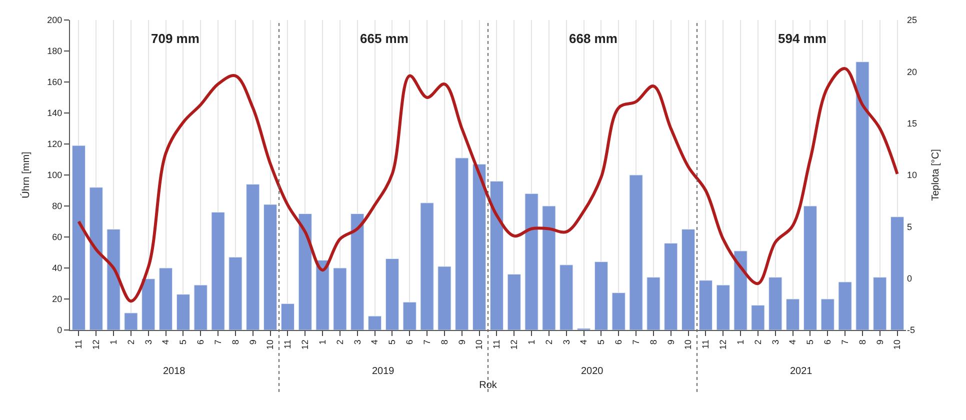  What do you see at coordinates (801, 371) in the screenshot?
I see `text: 2021` at bounding box center [801, 371].